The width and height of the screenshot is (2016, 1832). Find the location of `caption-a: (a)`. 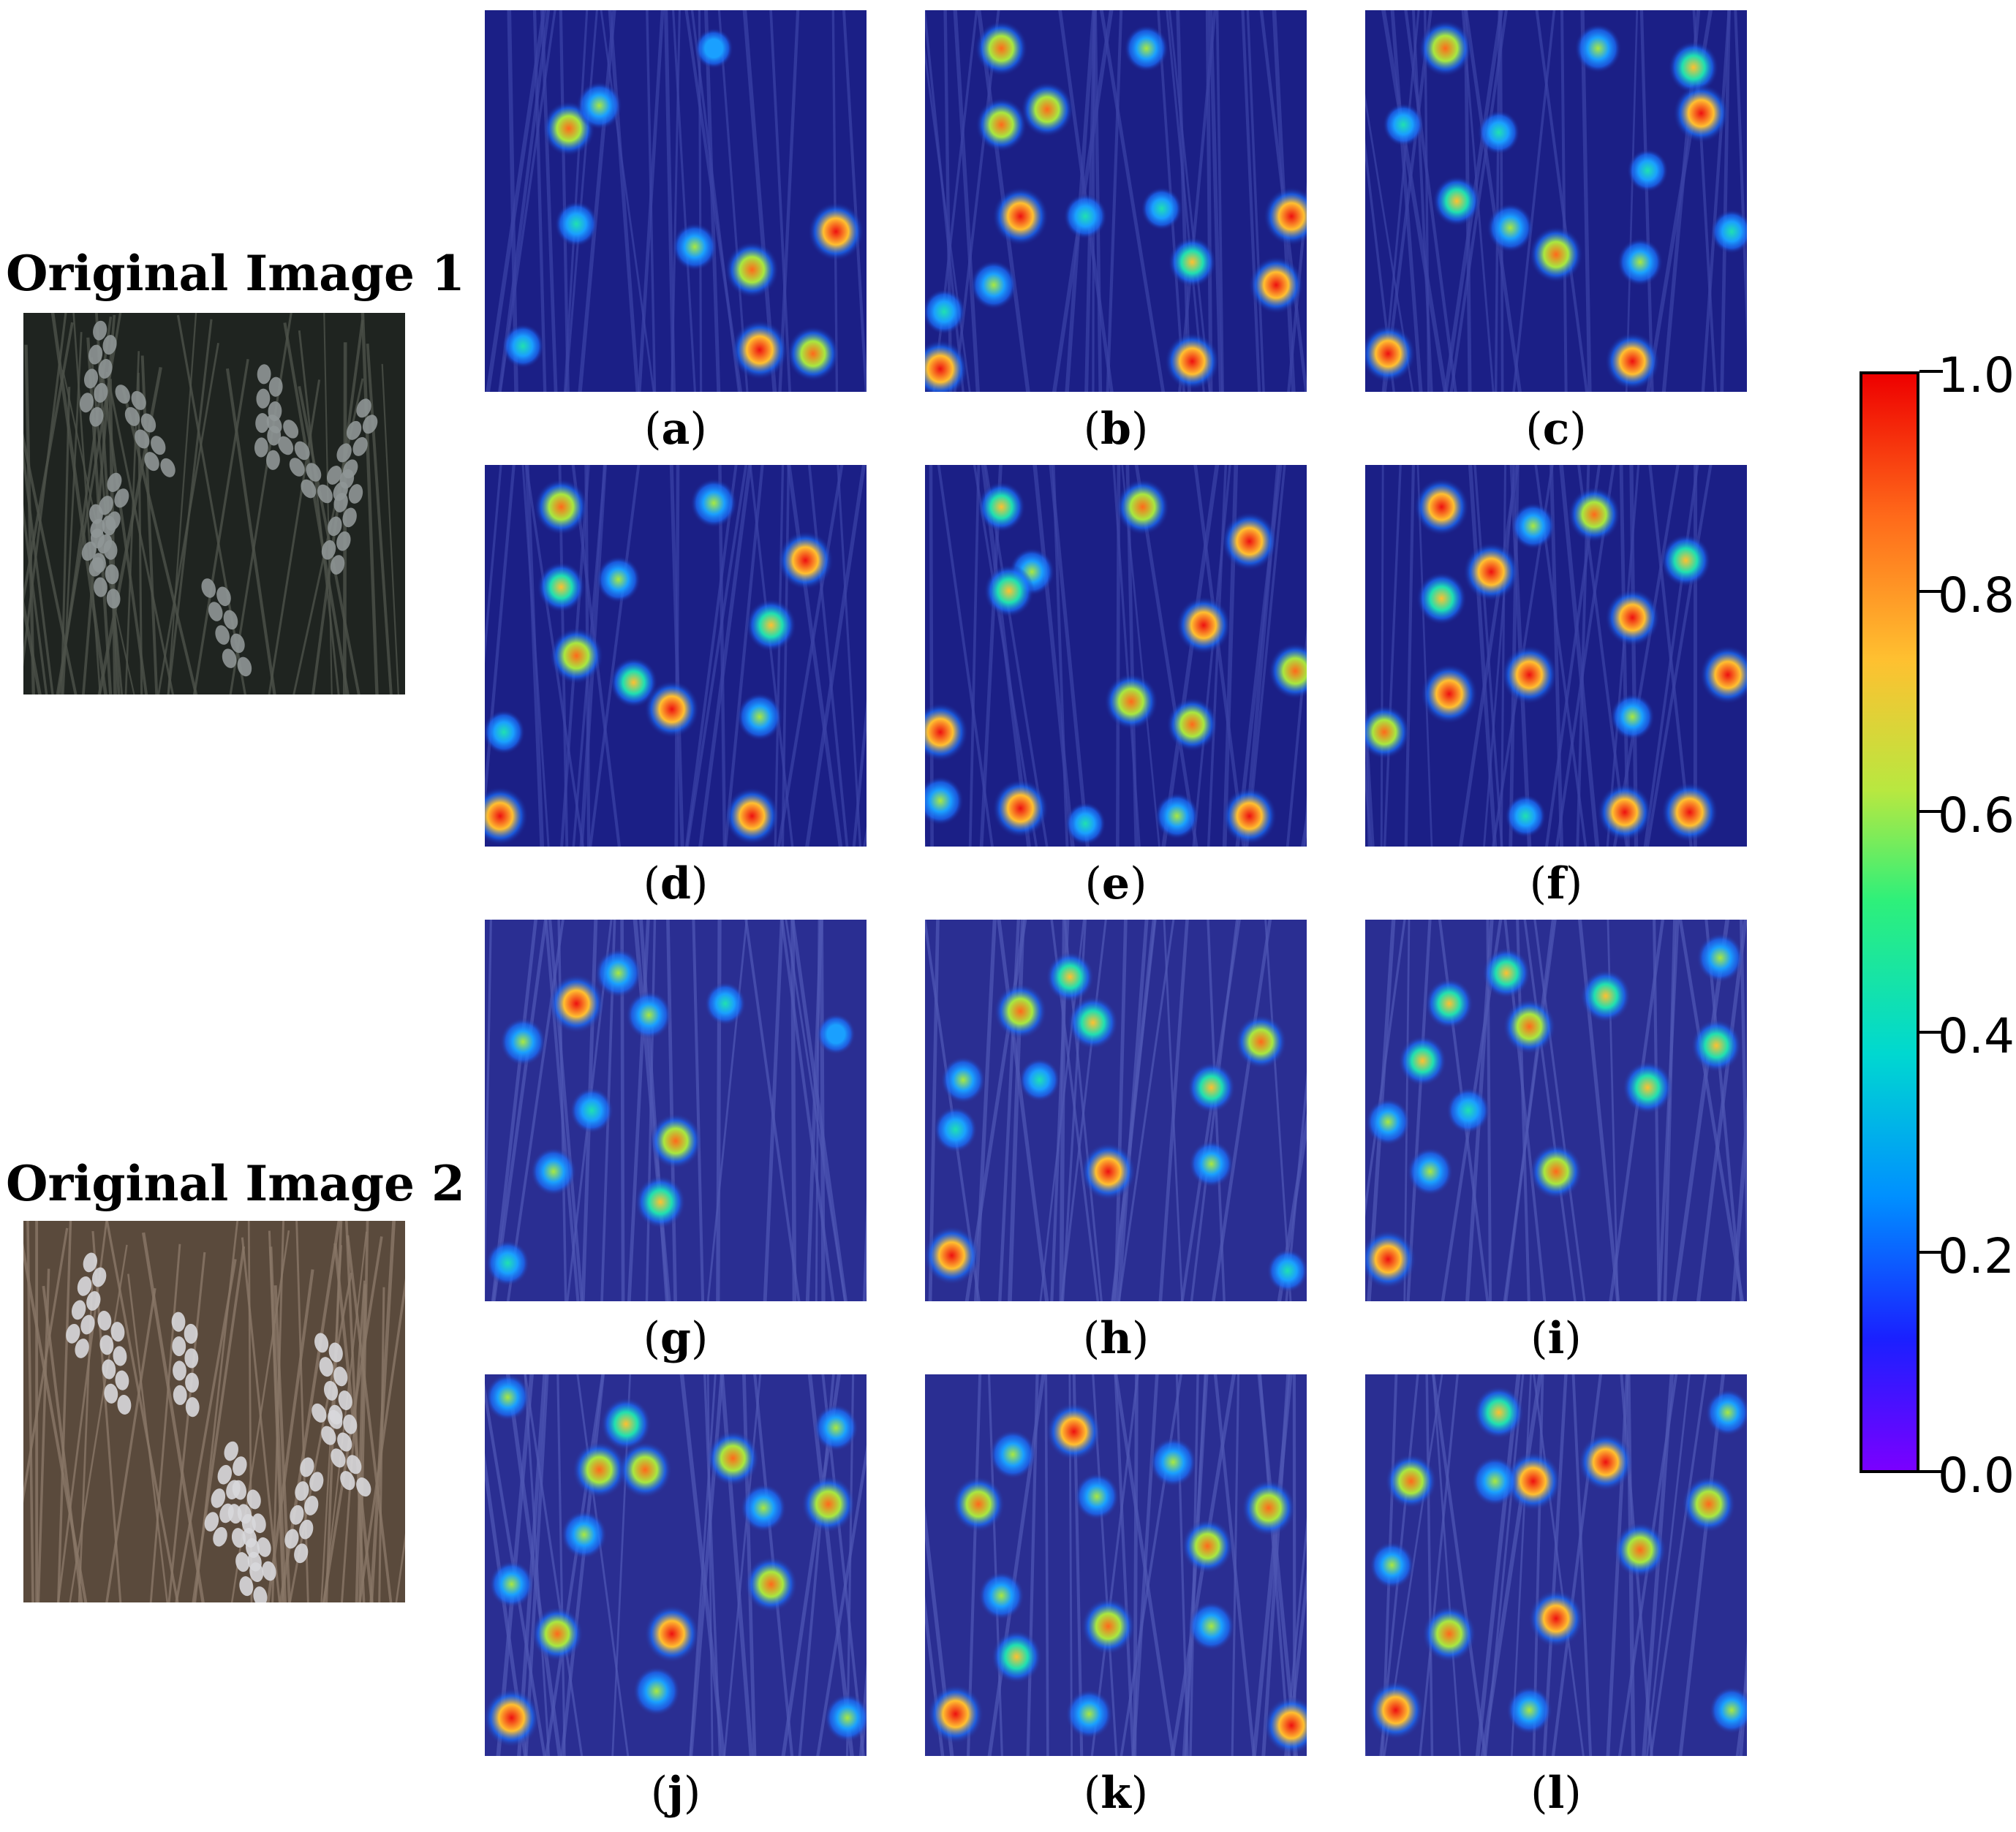

caption-a: (a) is located at coordinates (675, 429).